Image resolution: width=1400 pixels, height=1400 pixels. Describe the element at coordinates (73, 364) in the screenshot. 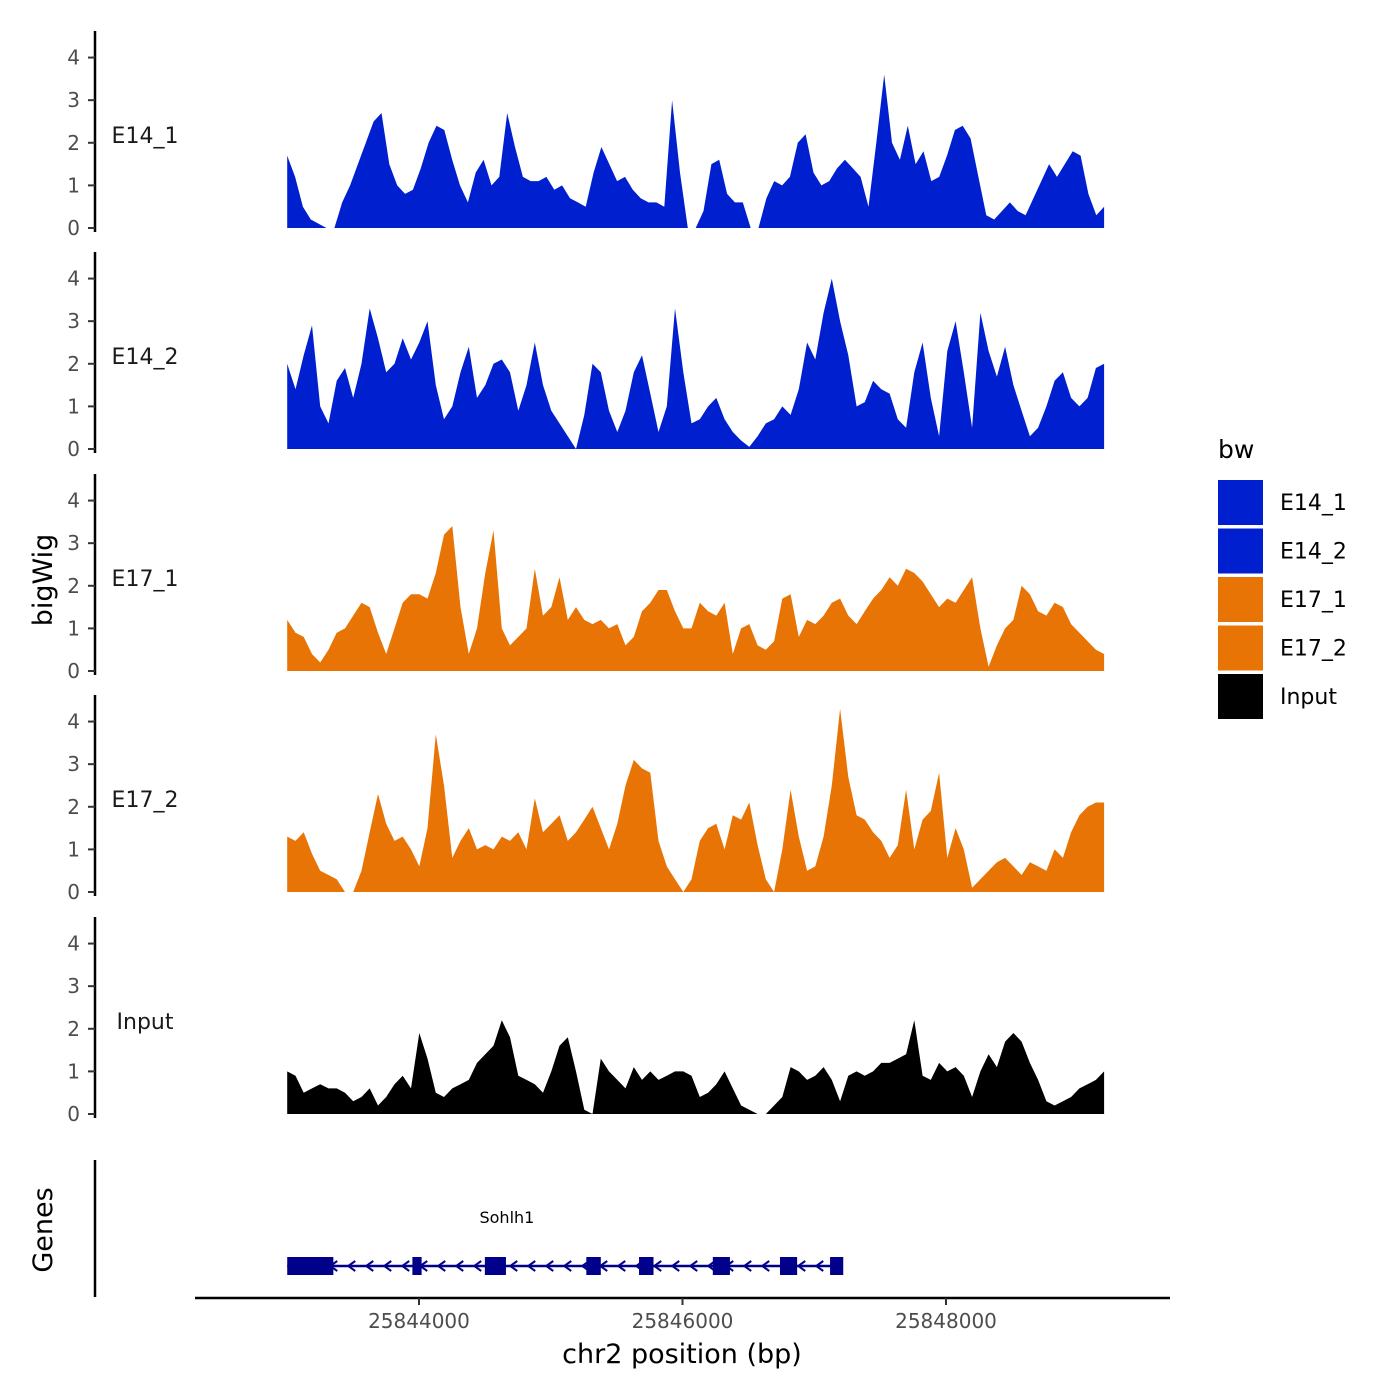

I see `y-tick-label-E14_2-2: 2` at that location.